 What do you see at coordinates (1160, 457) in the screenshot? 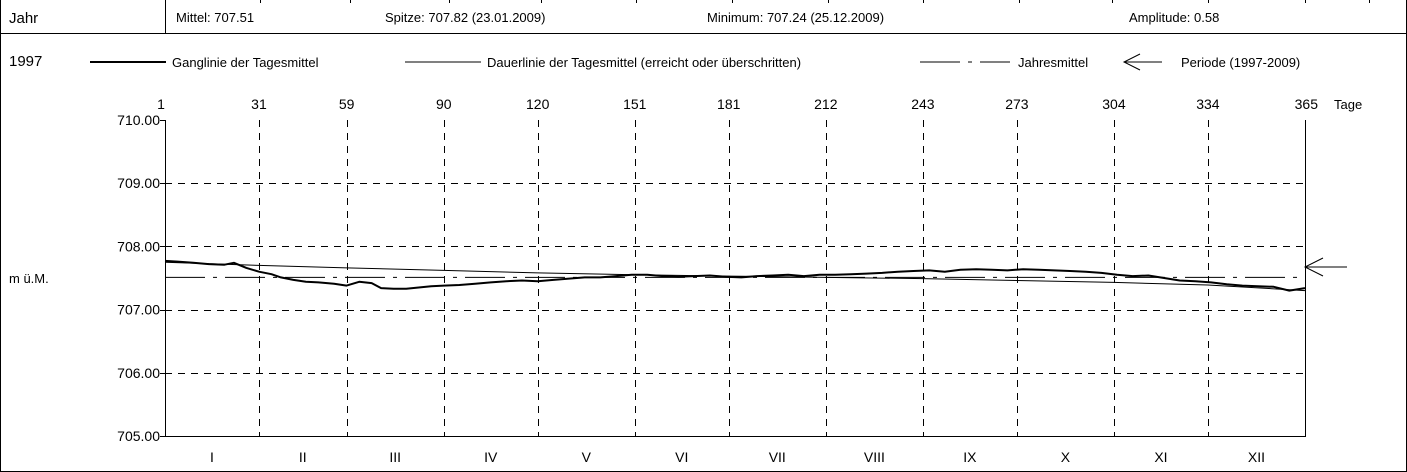
I see `month-label: XI` at bounding box center [1160, 457].